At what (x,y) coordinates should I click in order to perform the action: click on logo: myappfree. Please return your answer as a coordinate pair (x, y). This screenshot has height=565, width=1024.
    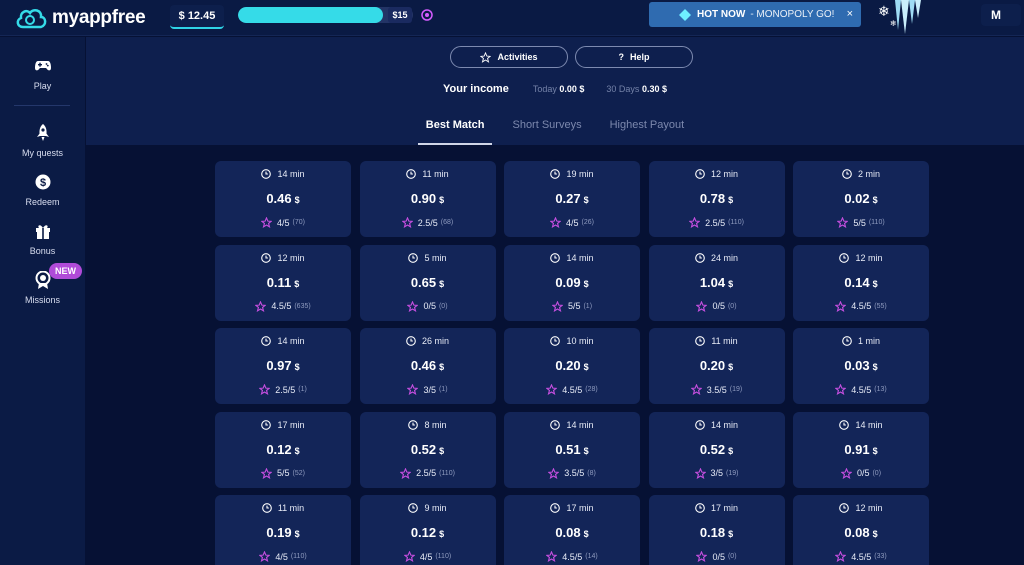
    Looking at the image, I should click on (80, 18).